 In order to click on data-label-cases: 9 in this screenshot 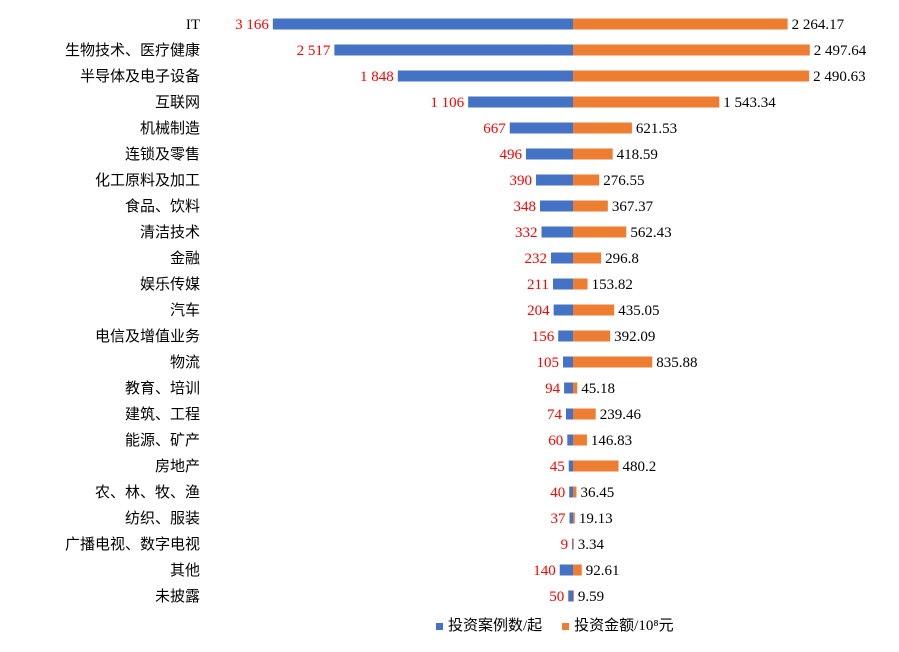, I will do `click(565, 545)`.